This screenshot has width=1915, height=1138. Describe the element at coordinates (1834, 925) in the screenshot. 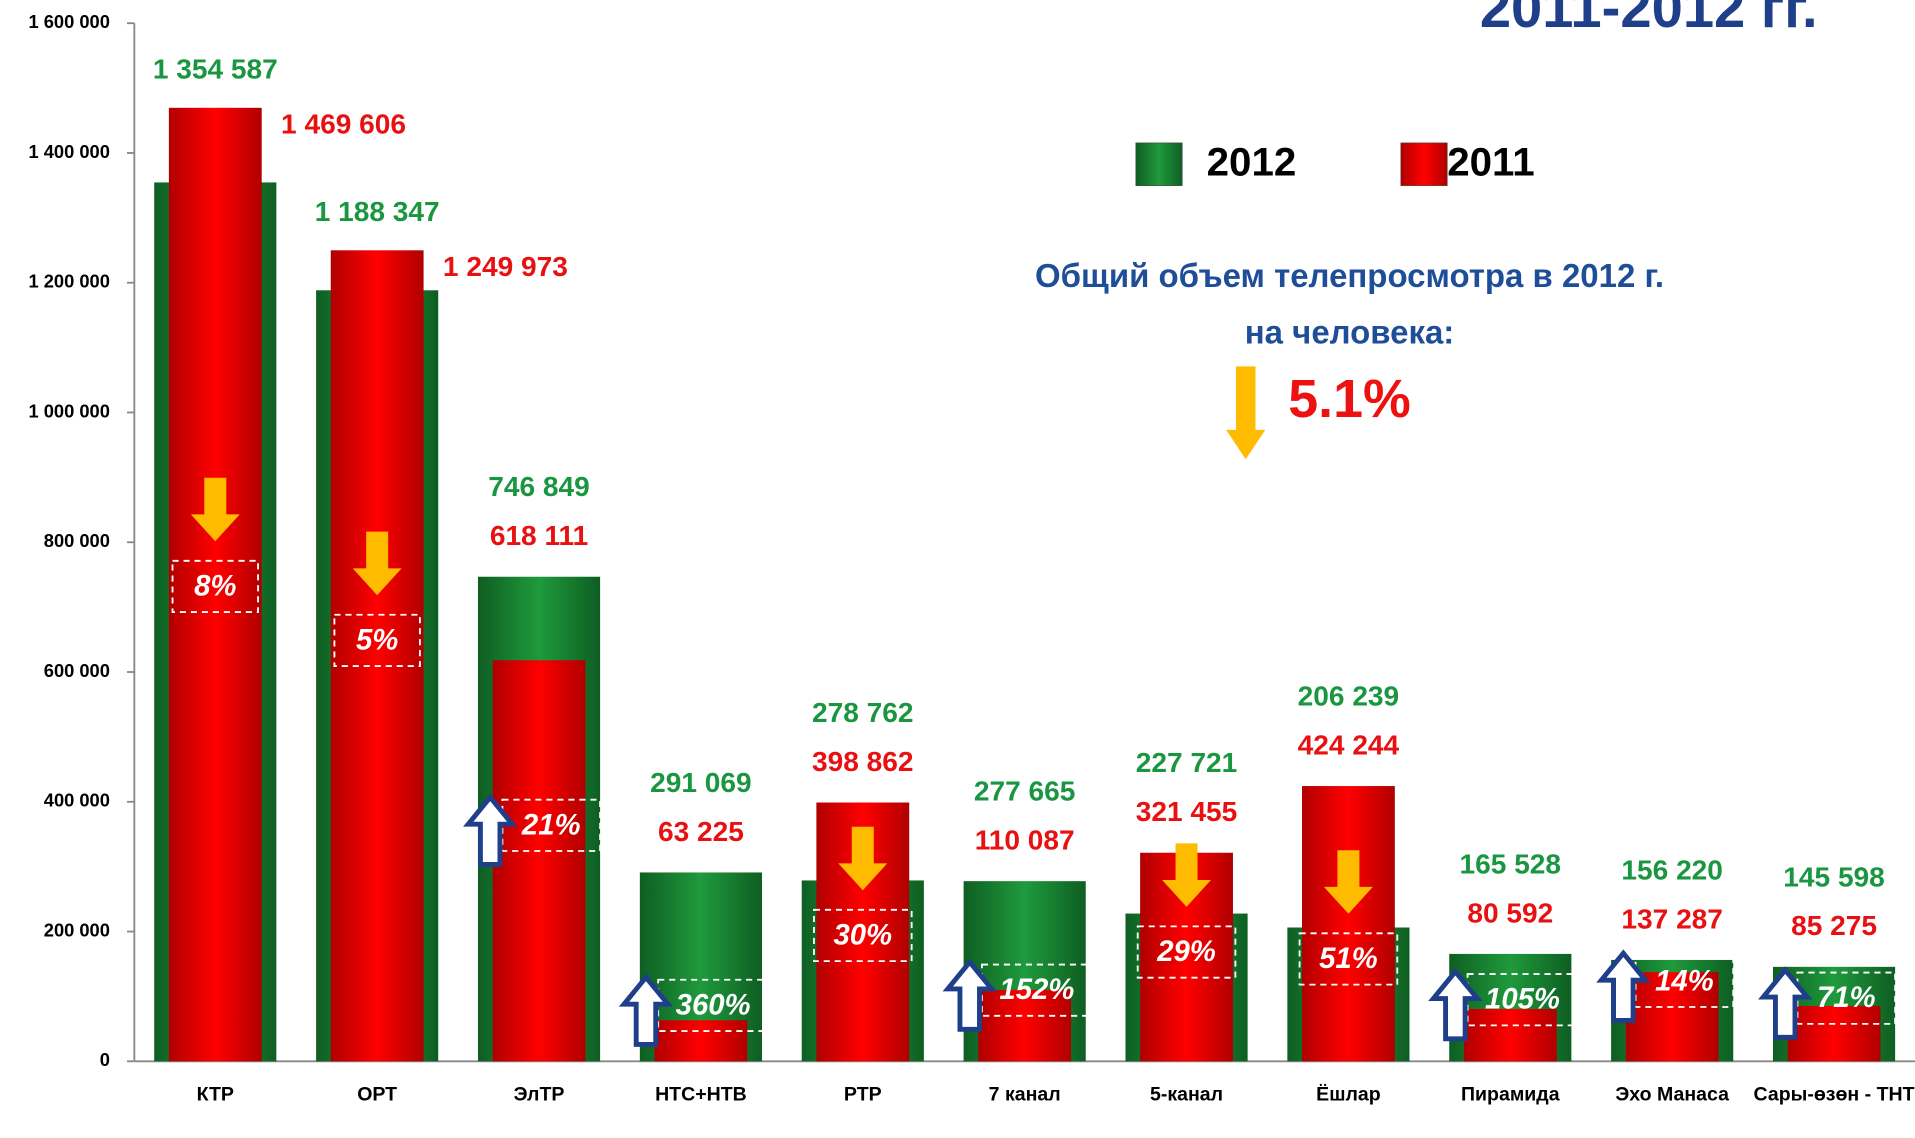

I see `value-label: 85 275` at that location.